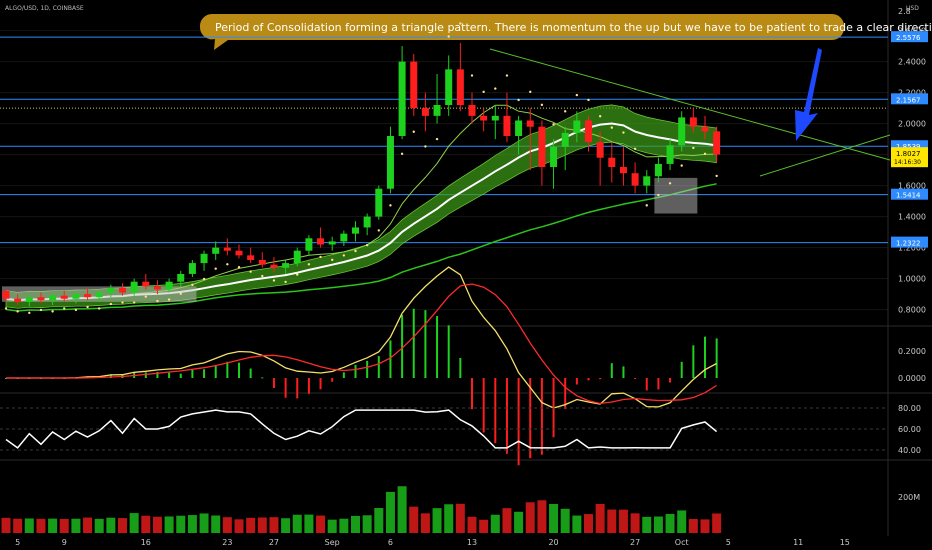  Describe the element at coordinates (908, 100) in the screenshot. I see `level-badge-label-1: 2.1567` at that location.